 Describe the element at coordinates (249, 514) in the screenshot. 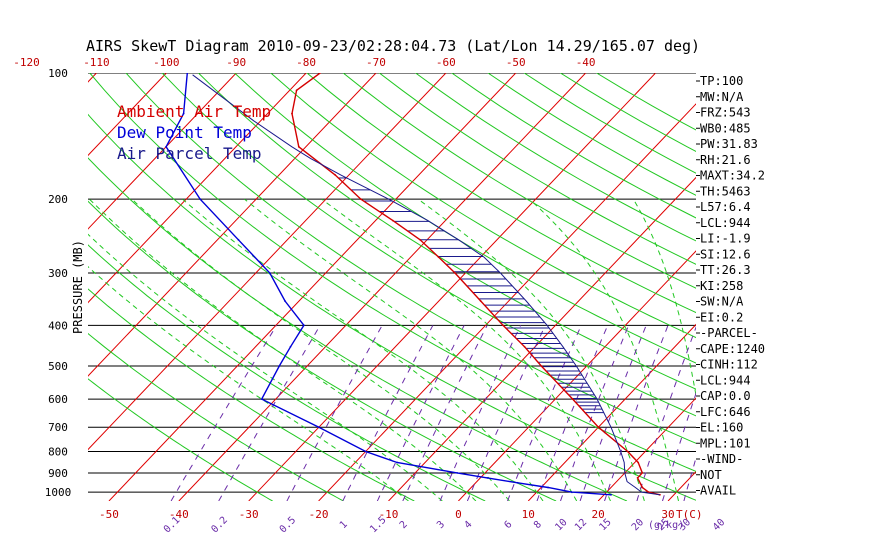

I see `bottom-tick--30: -30` at that location.